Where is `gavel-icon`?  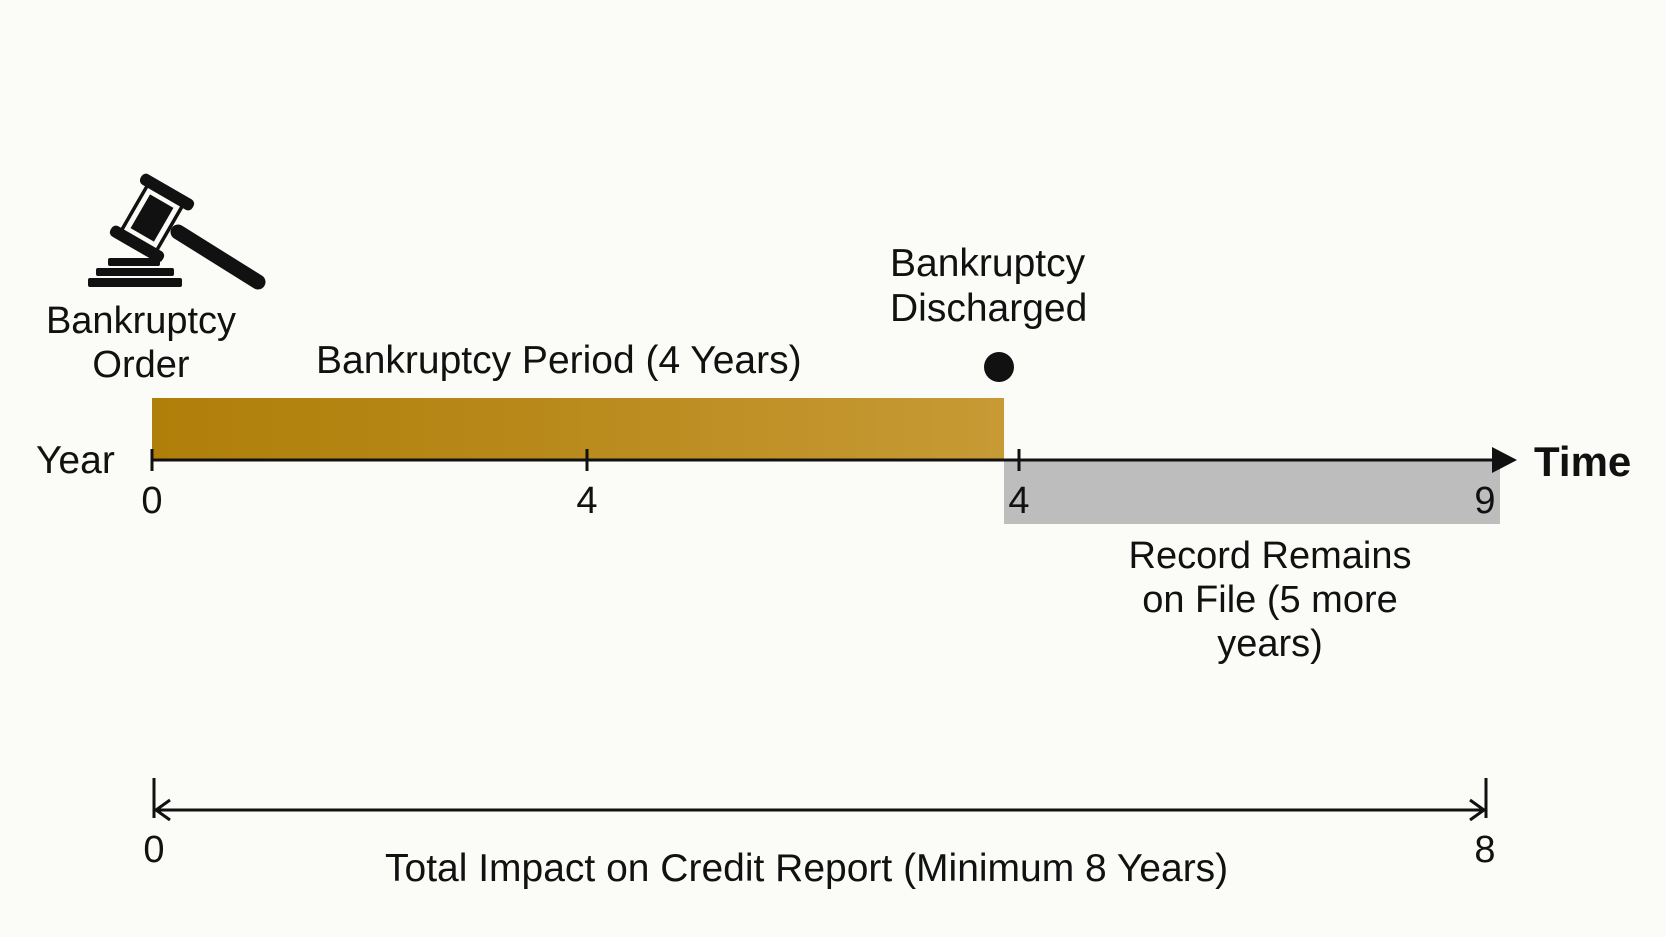
gavel-icon is located at coordinates (177, 231).